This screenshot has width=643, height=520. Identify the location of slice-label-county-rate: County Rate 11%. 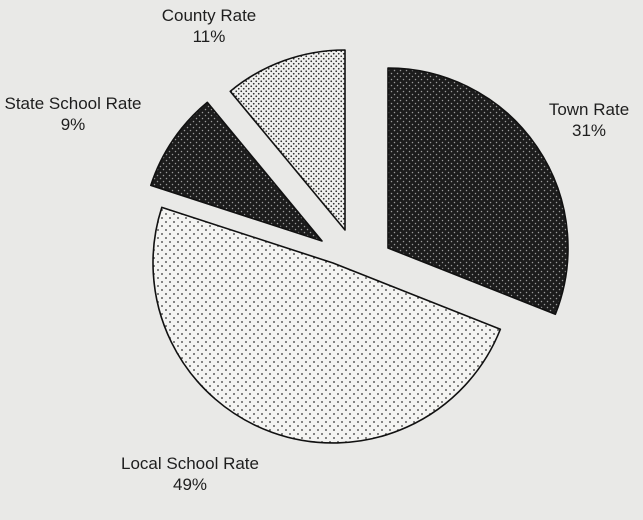
(209, 26).